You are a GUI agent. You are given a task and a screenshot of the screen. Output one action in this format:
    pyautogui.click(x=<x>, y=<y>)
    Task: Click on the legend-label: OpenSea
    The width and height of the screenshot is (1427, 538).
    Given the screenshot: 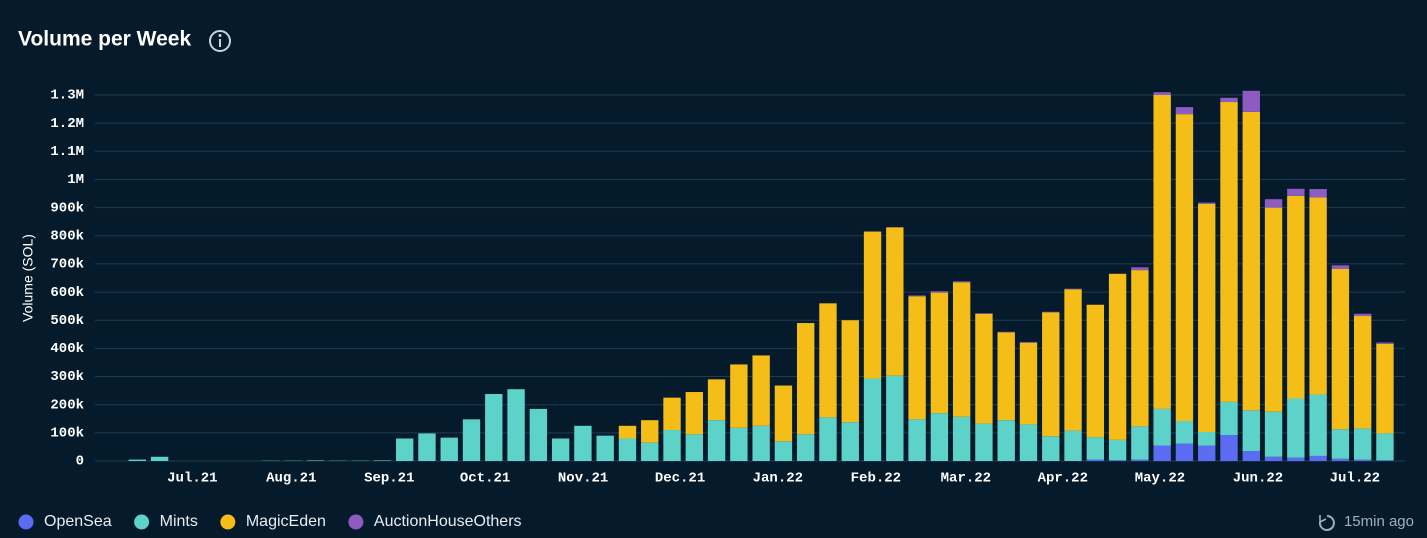 What is the action you would take?
    pyautogui.click(x=78, y=521)
    